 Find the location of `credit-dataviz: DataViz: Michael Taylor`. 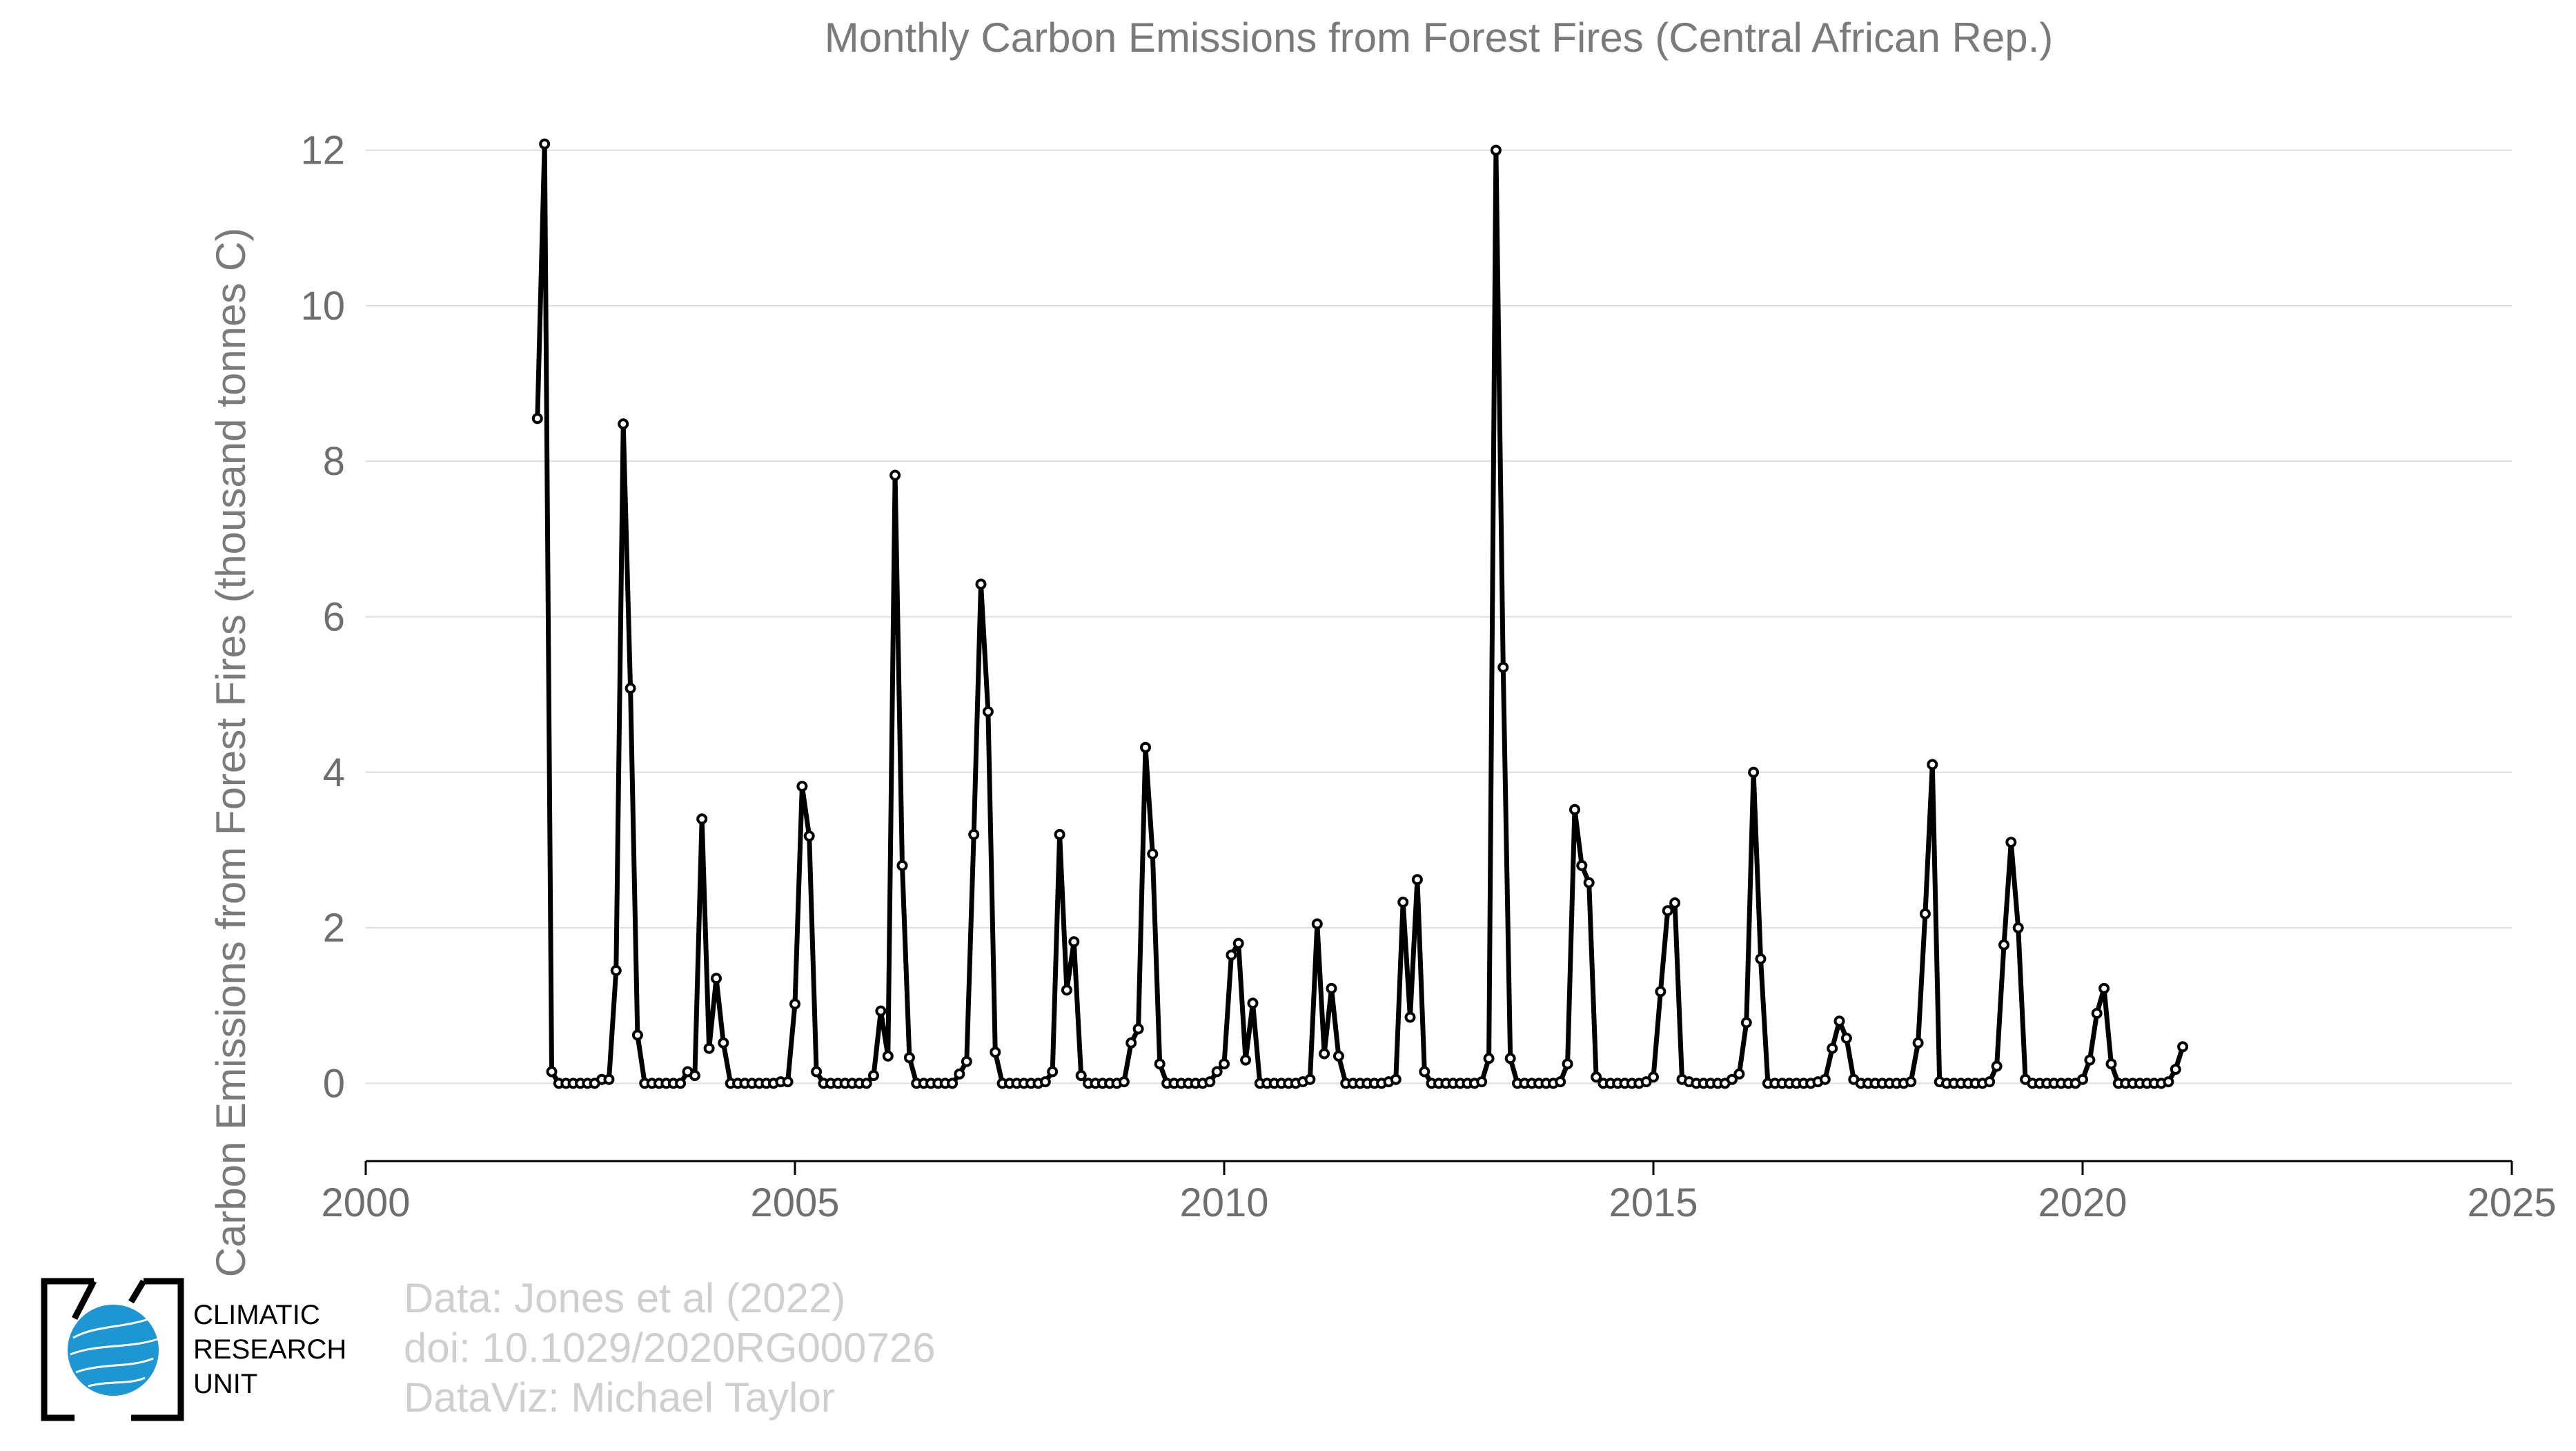

credit-dataviz: DataViz: Michael Taylor is located at coordinates (619, 1397).